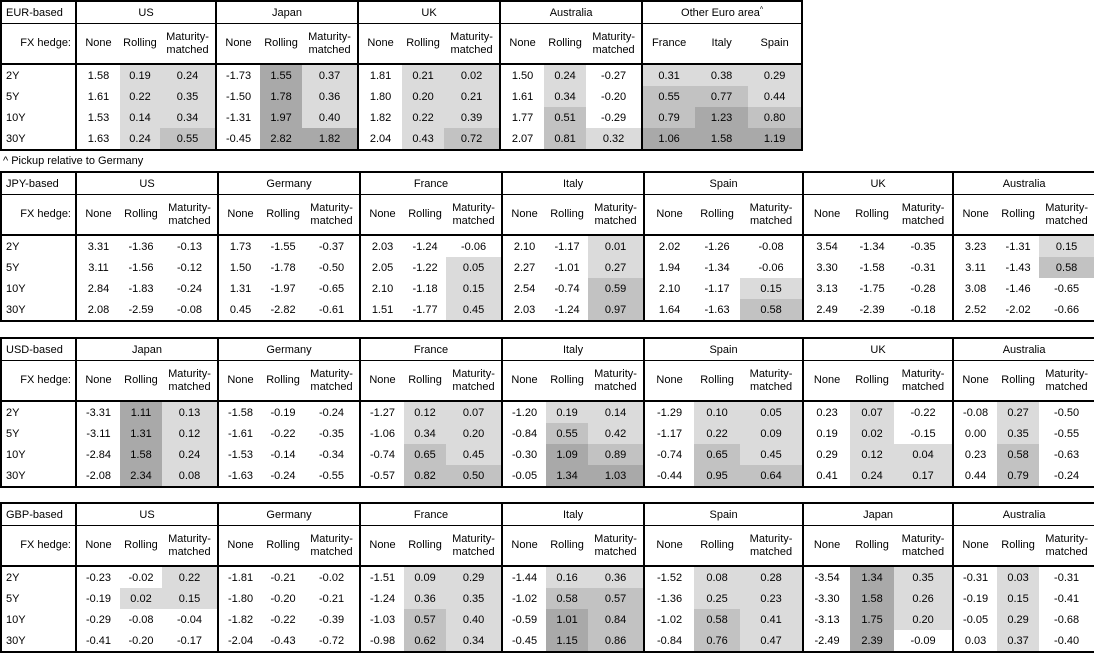 The height and width of the screenshot is (653, 1094). I want to click on value-cell-30y-uk-rolling: 0.24, so click(872, 476).